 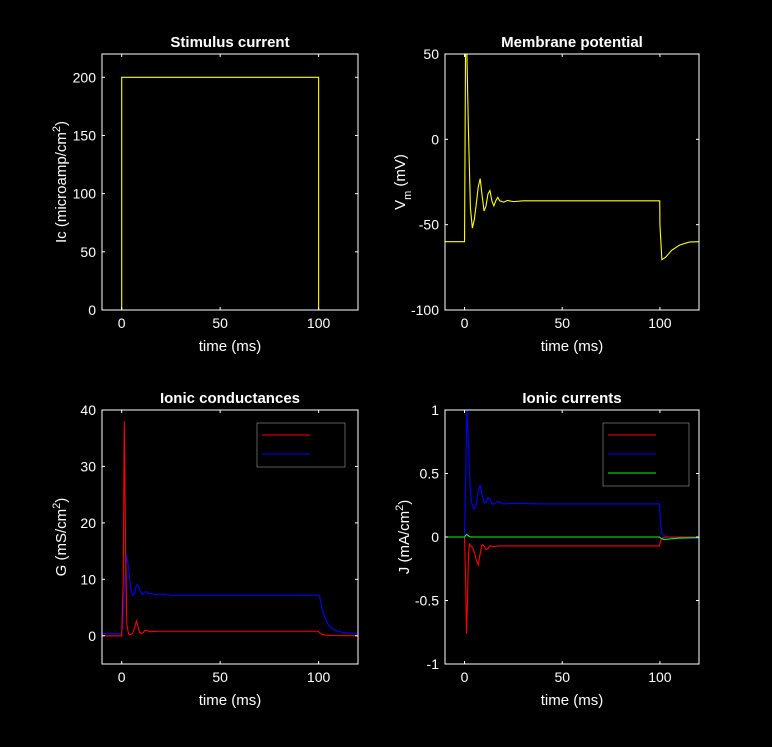 What do you see at coordinates (646, 454) in the screenshot?
I see `legend-jion` at bounding box center [646, 454].